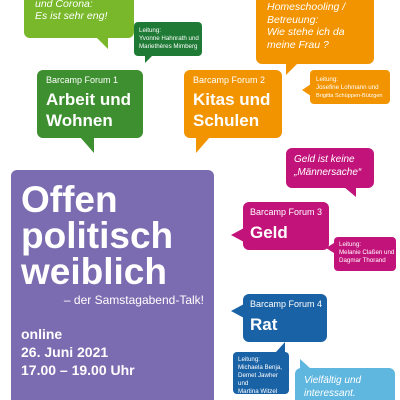  What do you see at coordinates (65, 352) in the screenshot?
I see `event-date: 26. Juni 2021` at bounding box center [65, 352].